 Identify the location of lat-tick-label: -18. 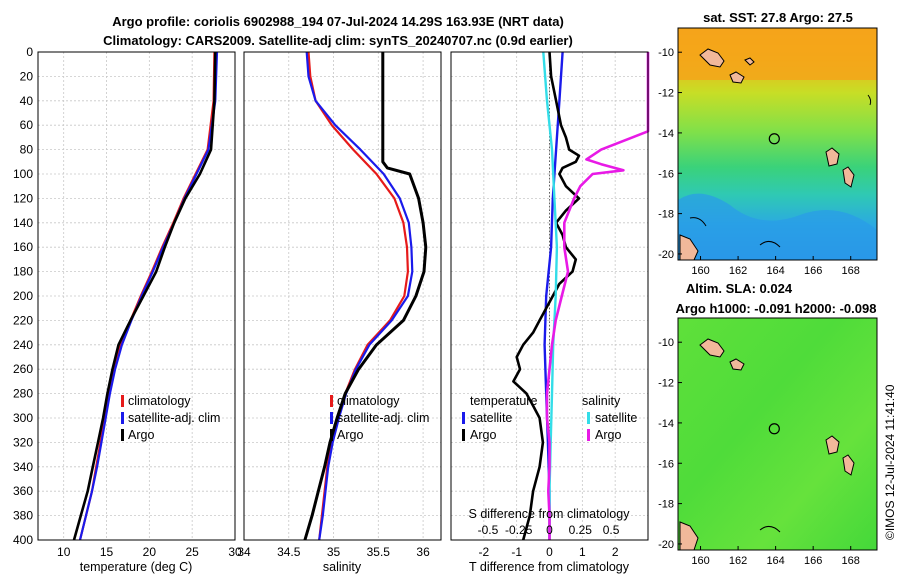
(666, 215).